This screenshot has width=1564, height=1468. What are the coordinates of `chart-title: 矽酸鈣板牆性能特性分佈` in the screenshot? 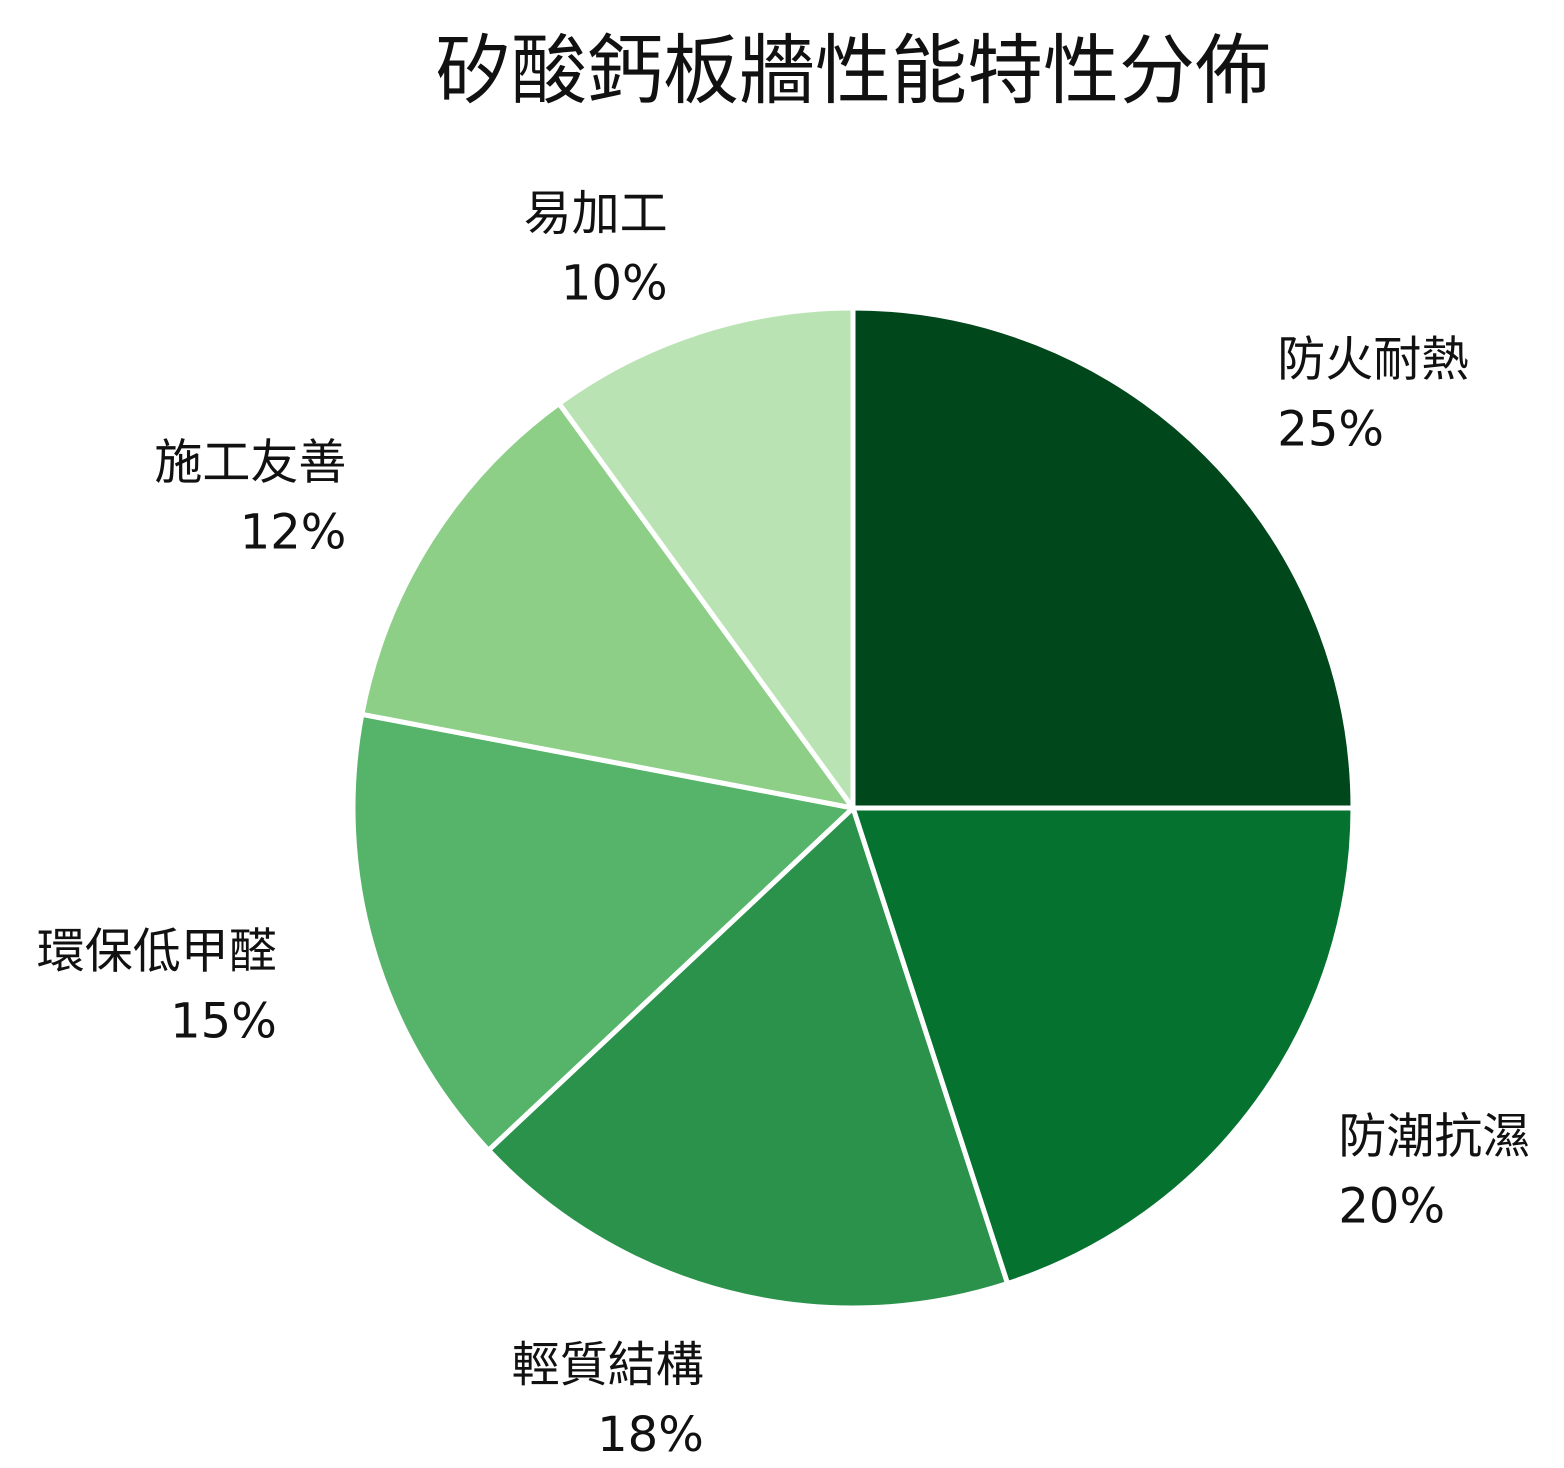 It's located at (853, 70).